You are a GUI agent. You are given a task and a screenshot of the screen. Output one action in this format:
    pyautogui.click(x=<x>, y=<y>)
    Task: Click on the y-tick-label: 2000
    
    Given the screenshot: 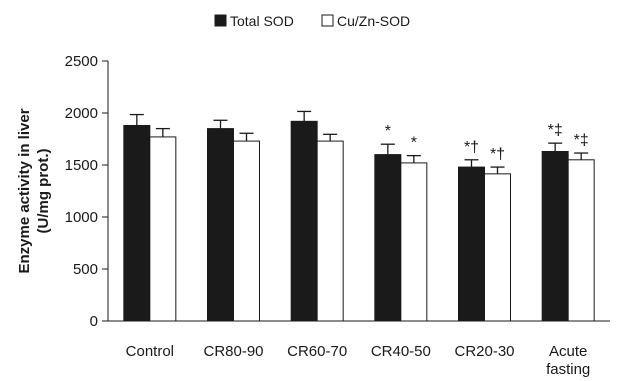 What is the action you would take?
    pyautogui.click(x=81, y=113)
    